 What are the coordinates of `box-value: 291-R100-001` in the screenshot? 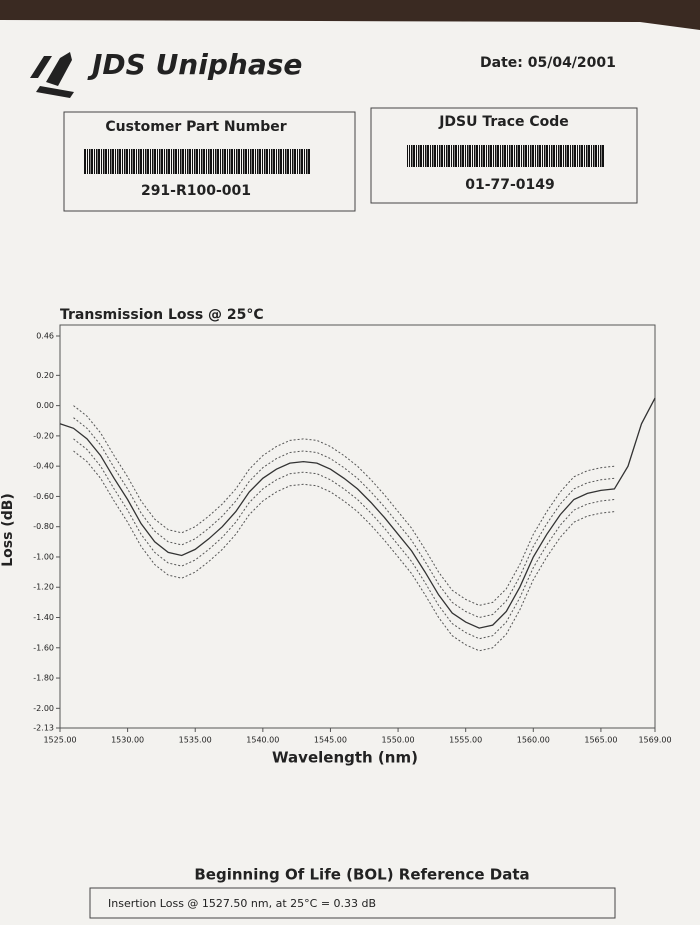 It's located at (196, 191).